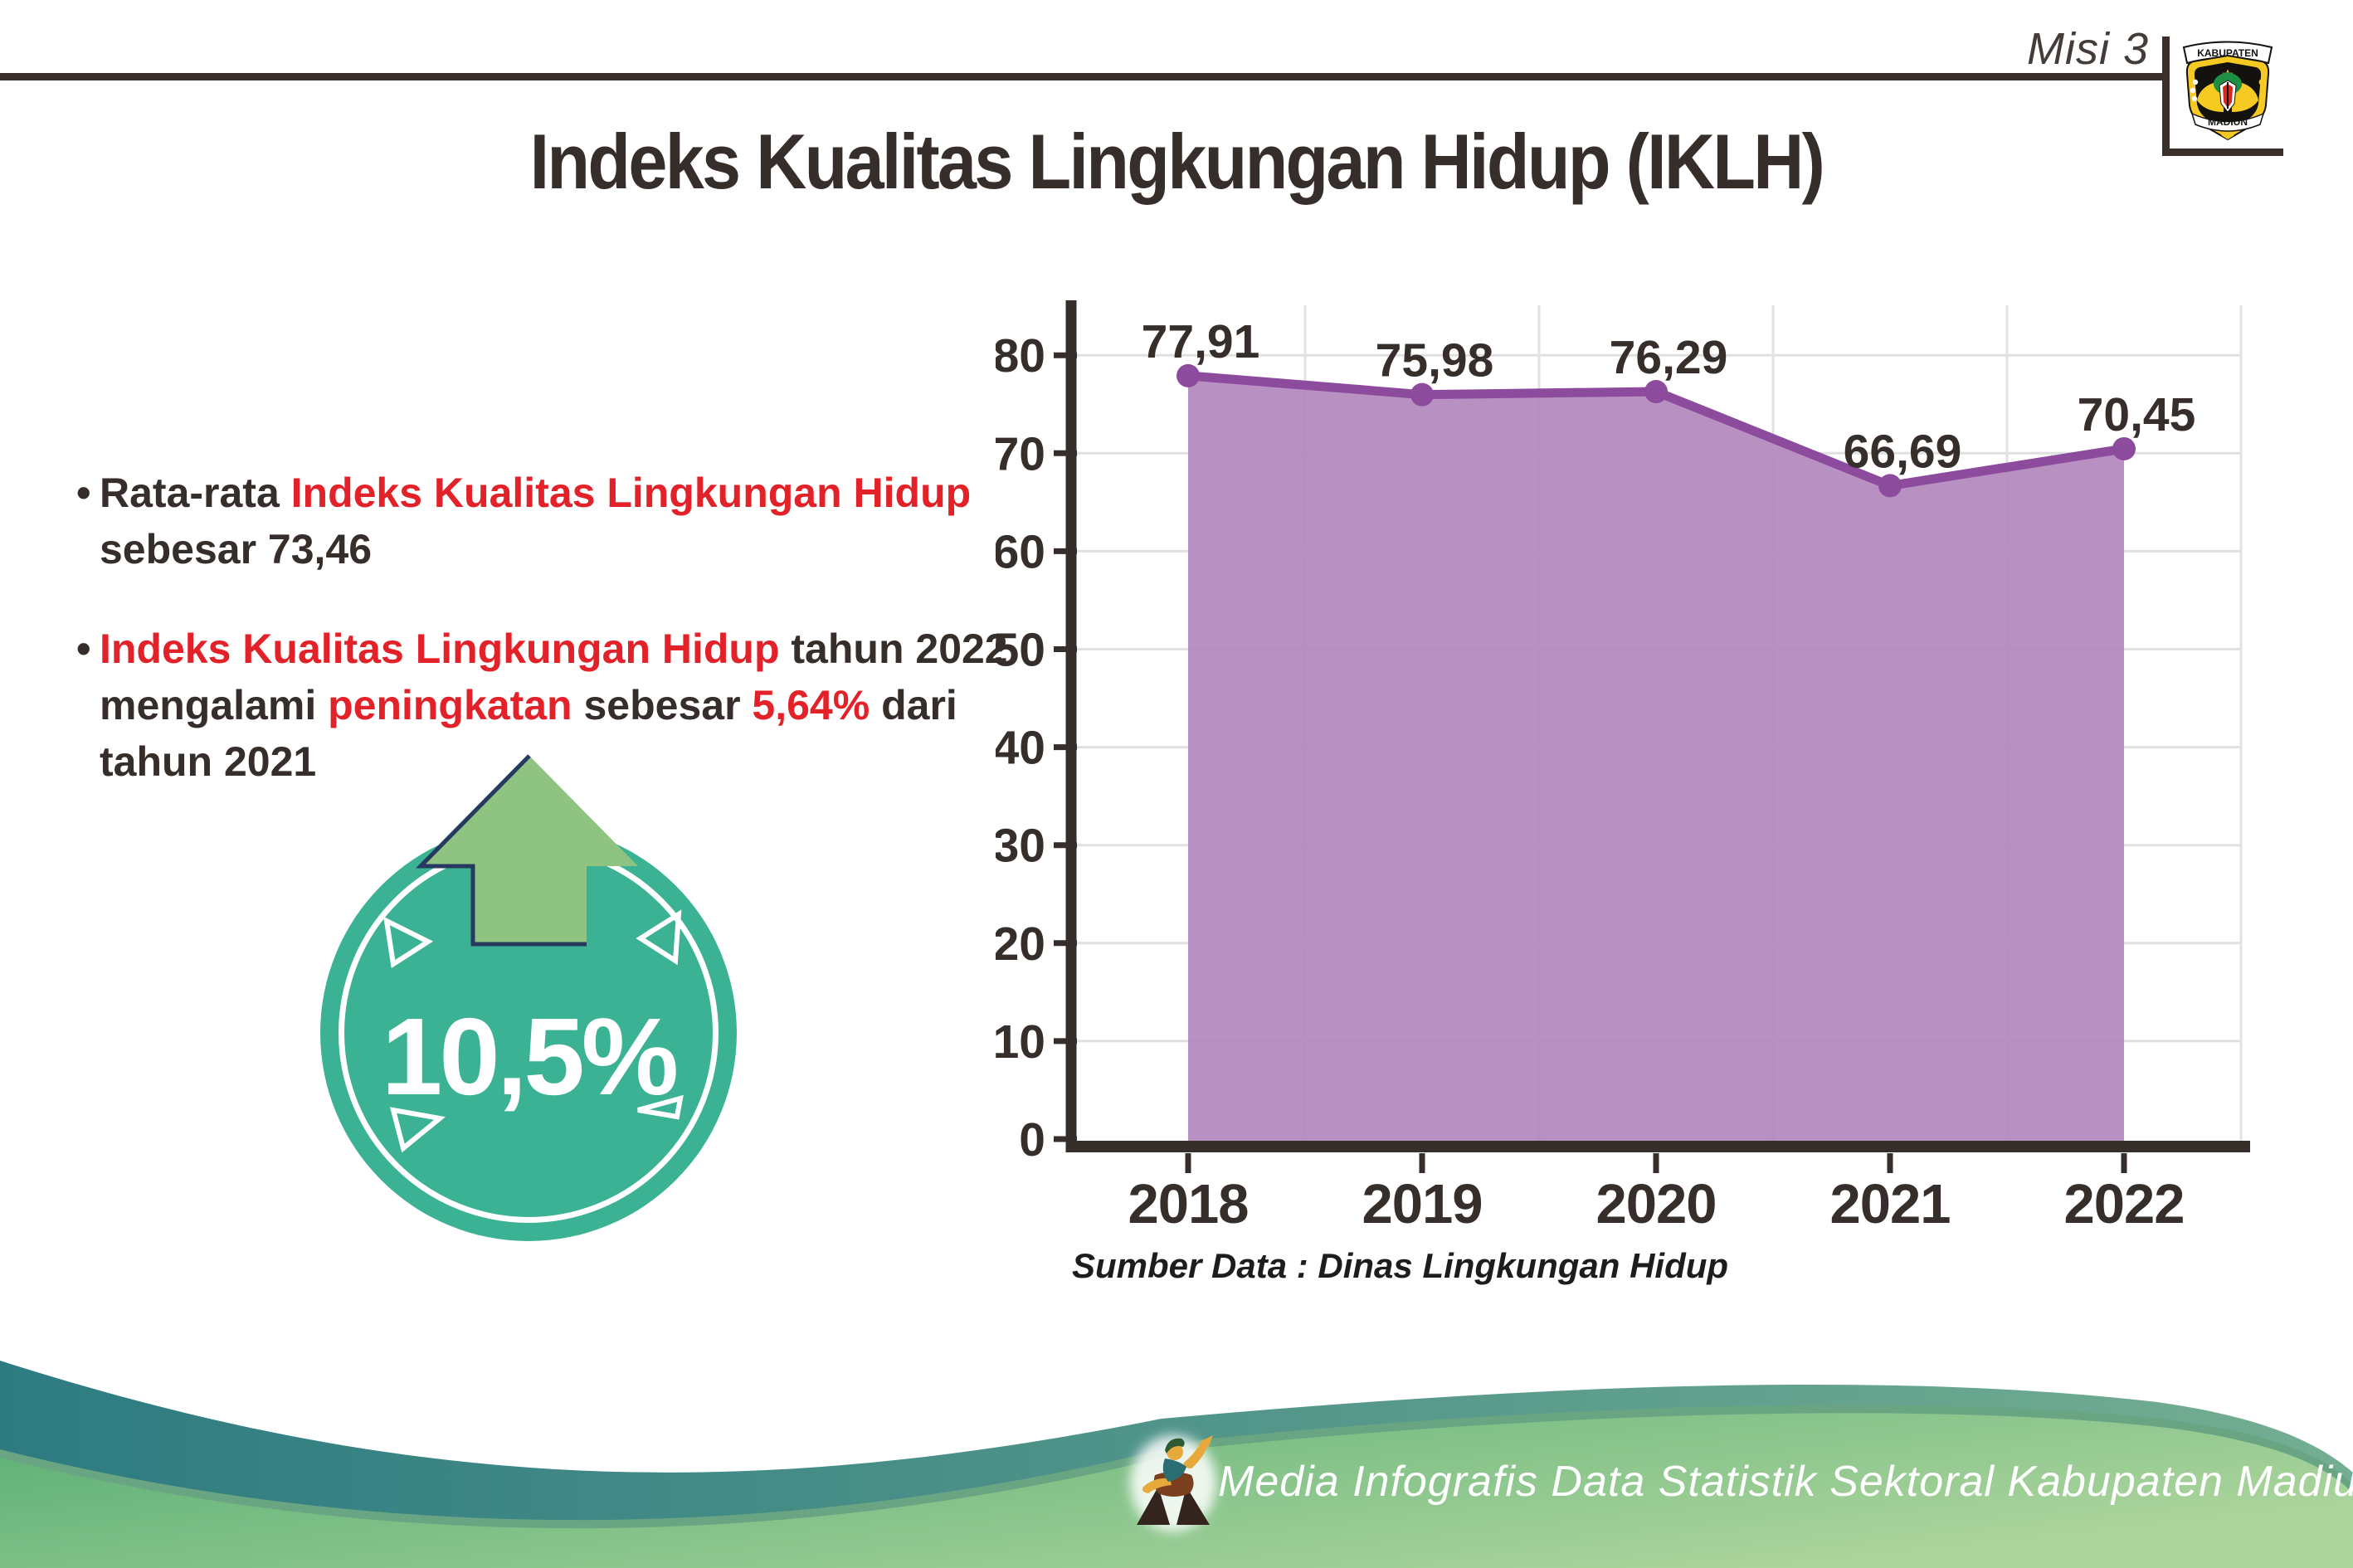 This screenshot has height=1568, width=2353. Describe the element at coordinates (893, 649) in the screenshot. I see `bullet-segment: tahun 2022` at that location.